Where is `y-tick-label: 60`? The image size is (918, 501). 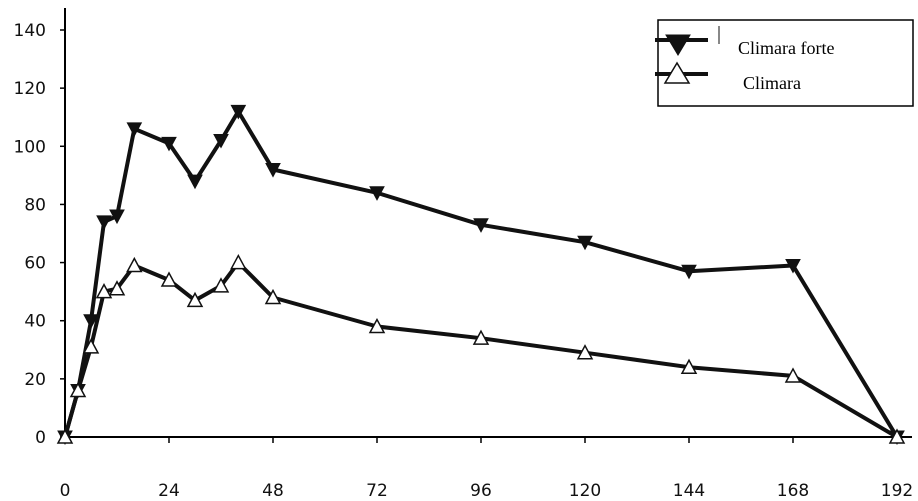 y-tick-label: 60 is located at coordinates (35, 264).